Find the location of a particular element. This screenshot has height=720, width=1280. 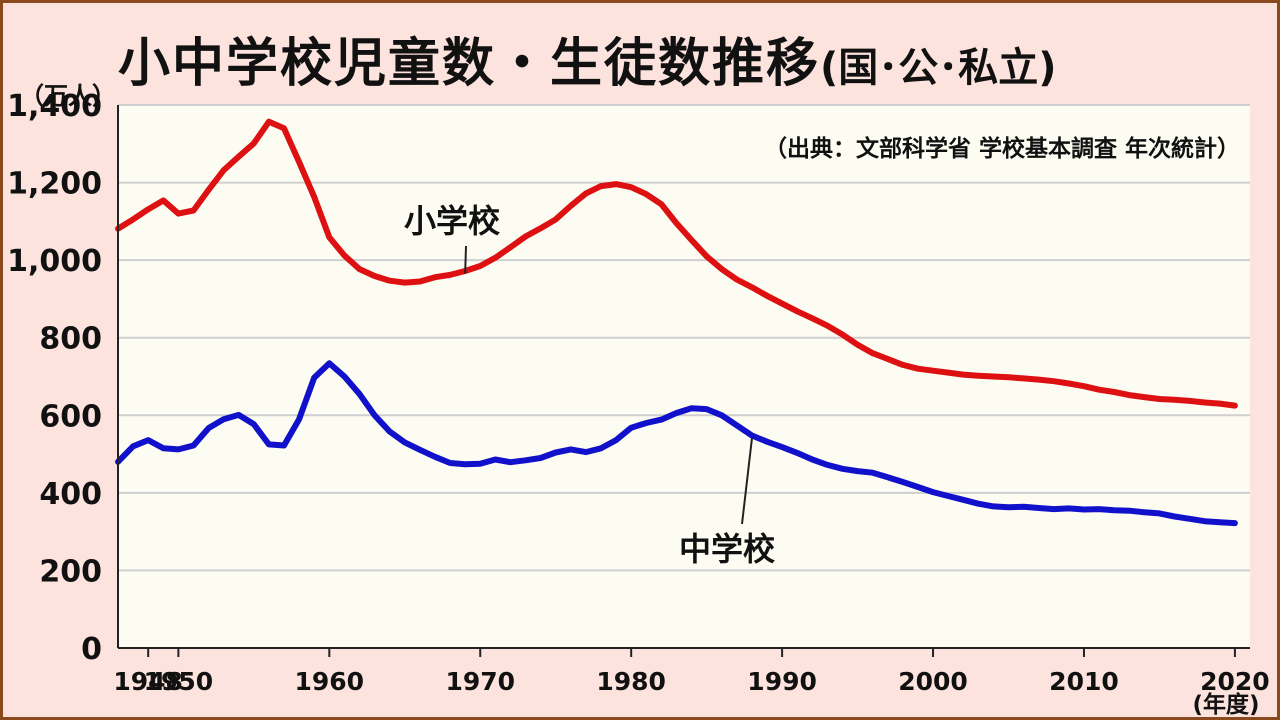

y-tick-label-1400: 1,400 is located at coordinates (54, 106).